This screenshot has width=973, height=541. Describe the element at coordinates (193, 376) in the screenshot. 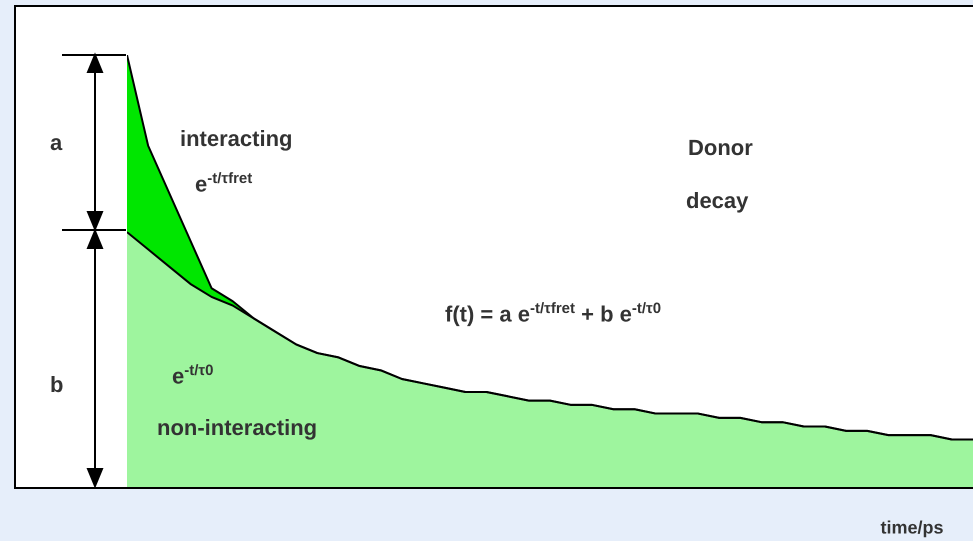

I see `annotation: e$^{-t/τ0}$` at that location.